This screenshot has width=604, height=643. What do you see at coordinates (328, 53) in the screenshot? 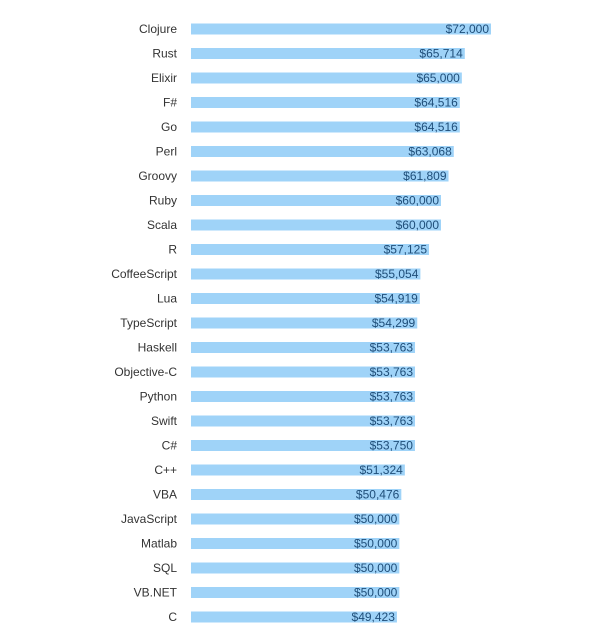
I see `bar-rust` at bounding box center [328, 53].